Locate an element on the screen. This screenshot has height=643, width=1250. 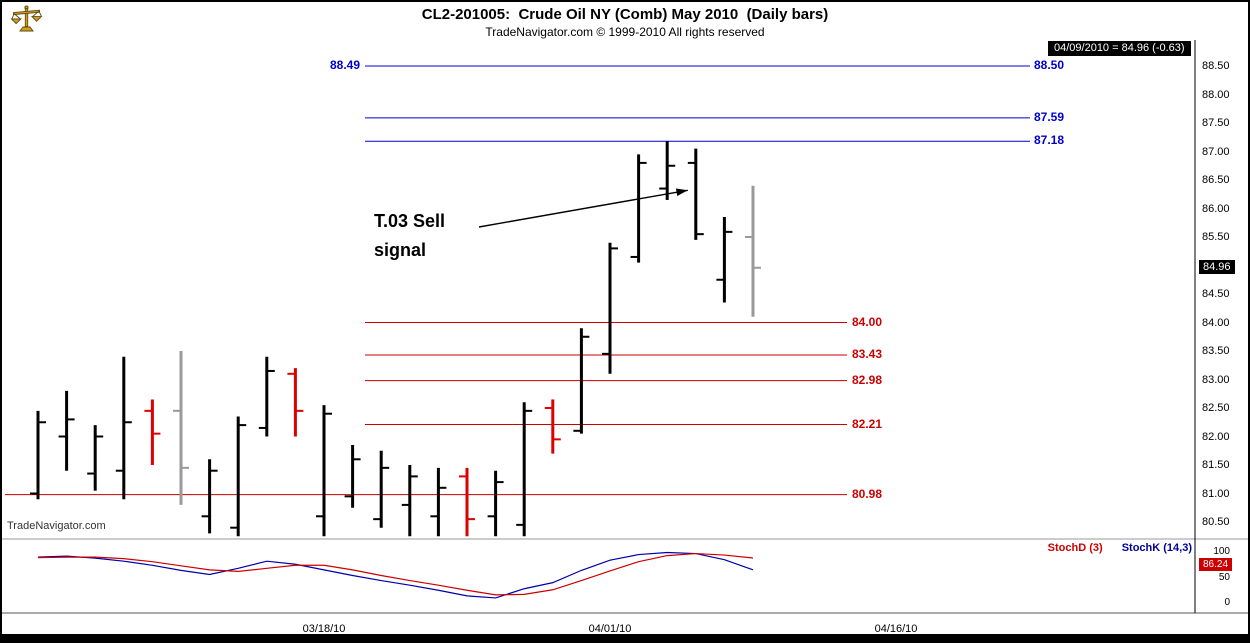
price-axis-tick: 88.50 is located at coordinates (1216, 66).